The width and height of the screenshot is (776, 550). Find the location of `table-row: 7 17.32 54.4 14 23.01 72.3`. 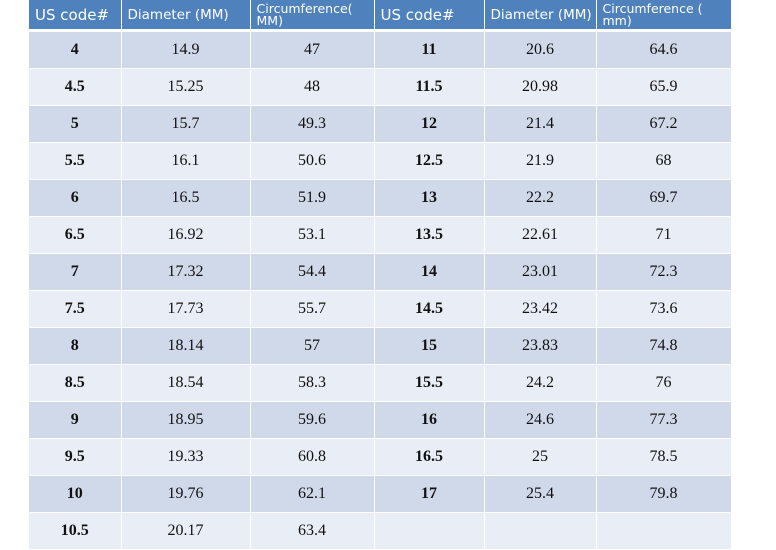

table-row: 7 17.32 54.4 14 23.01 72.3 is located at coordinates (380, 272).